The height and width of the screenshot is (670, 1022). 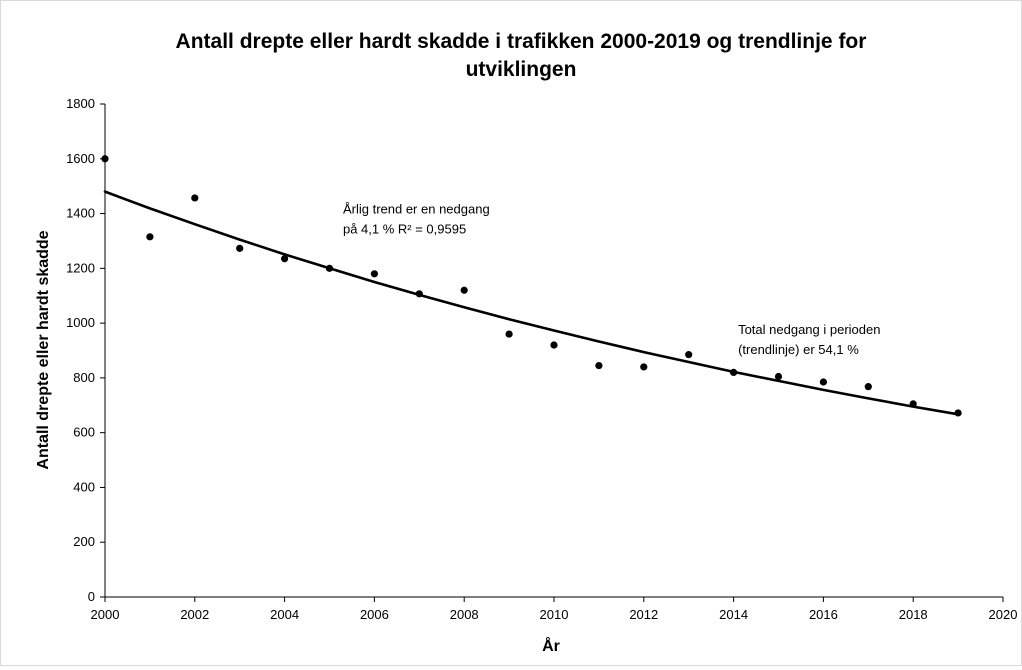 I want to click on x-tick-label: 2008, so click(x=464, y=614).